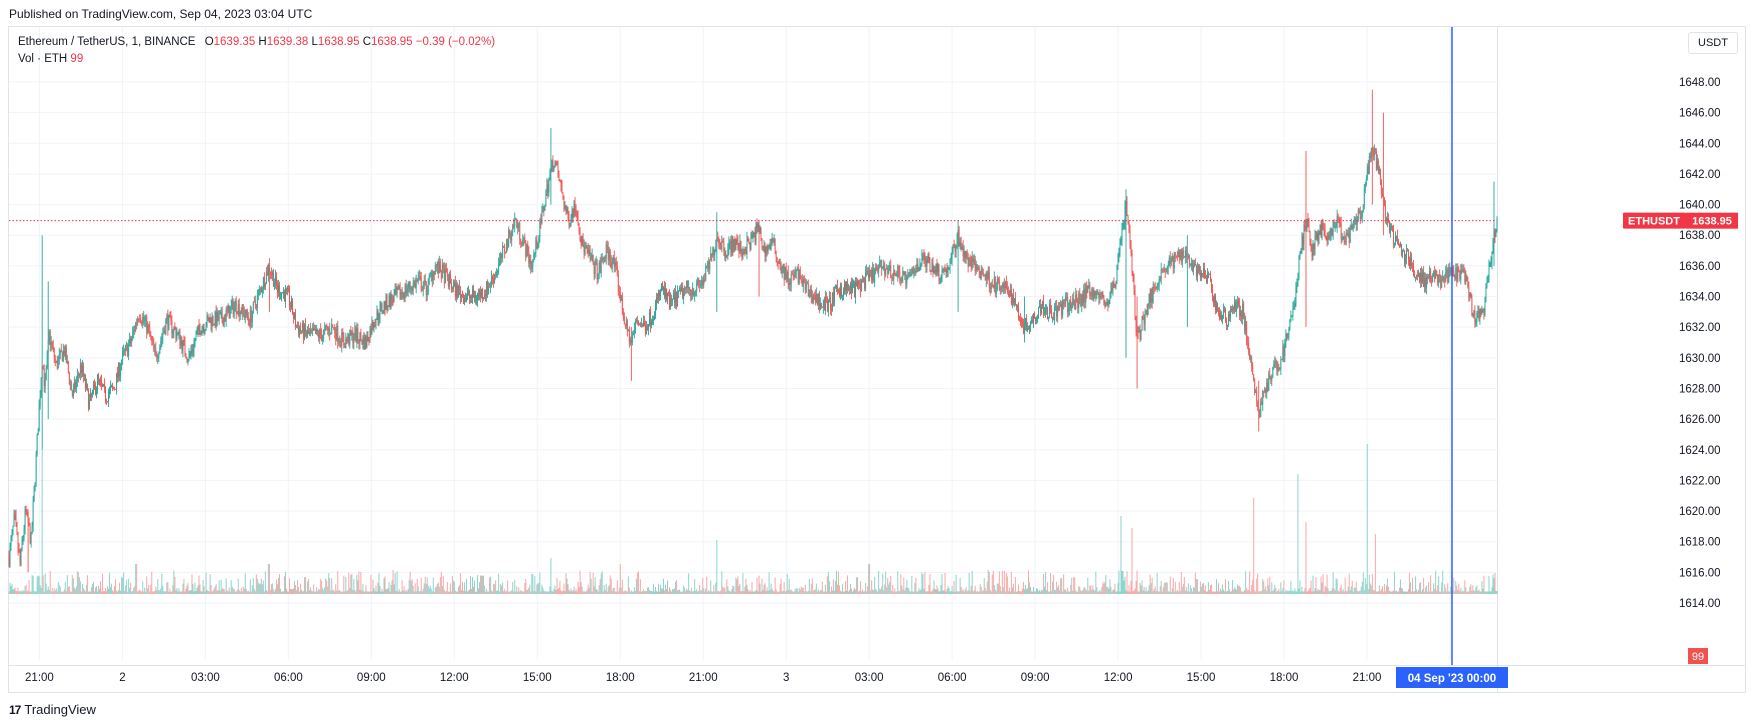  What do you see at coordinates (1654, 220) in the screenshot?
I see `symbol-tag-box` at bounding box center [1654, 220].